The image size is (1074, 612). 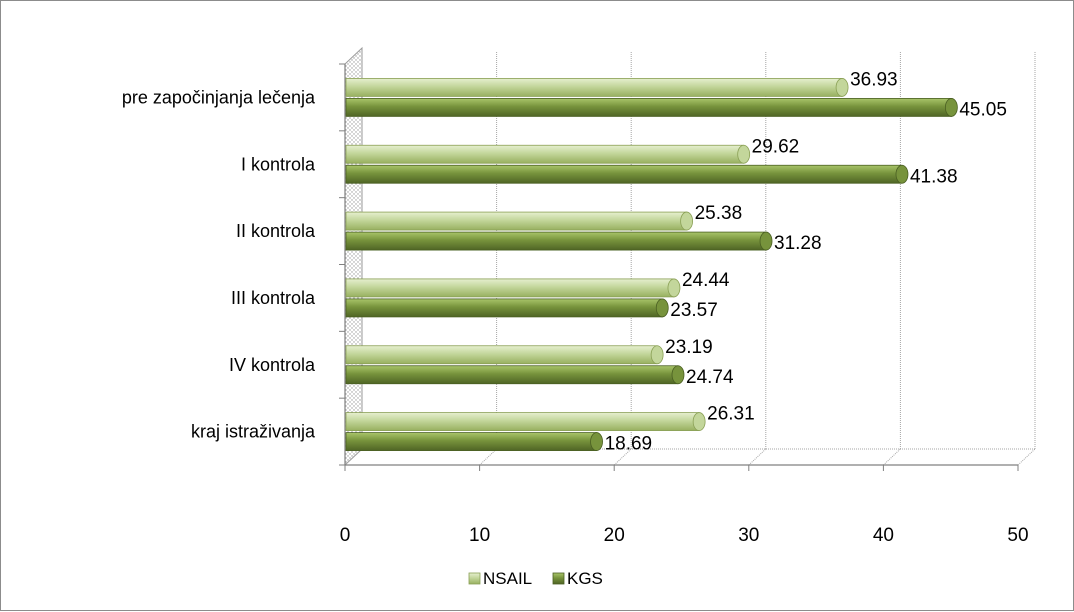 I want to click on data-label: 26.31, so click(x=731, y=414).